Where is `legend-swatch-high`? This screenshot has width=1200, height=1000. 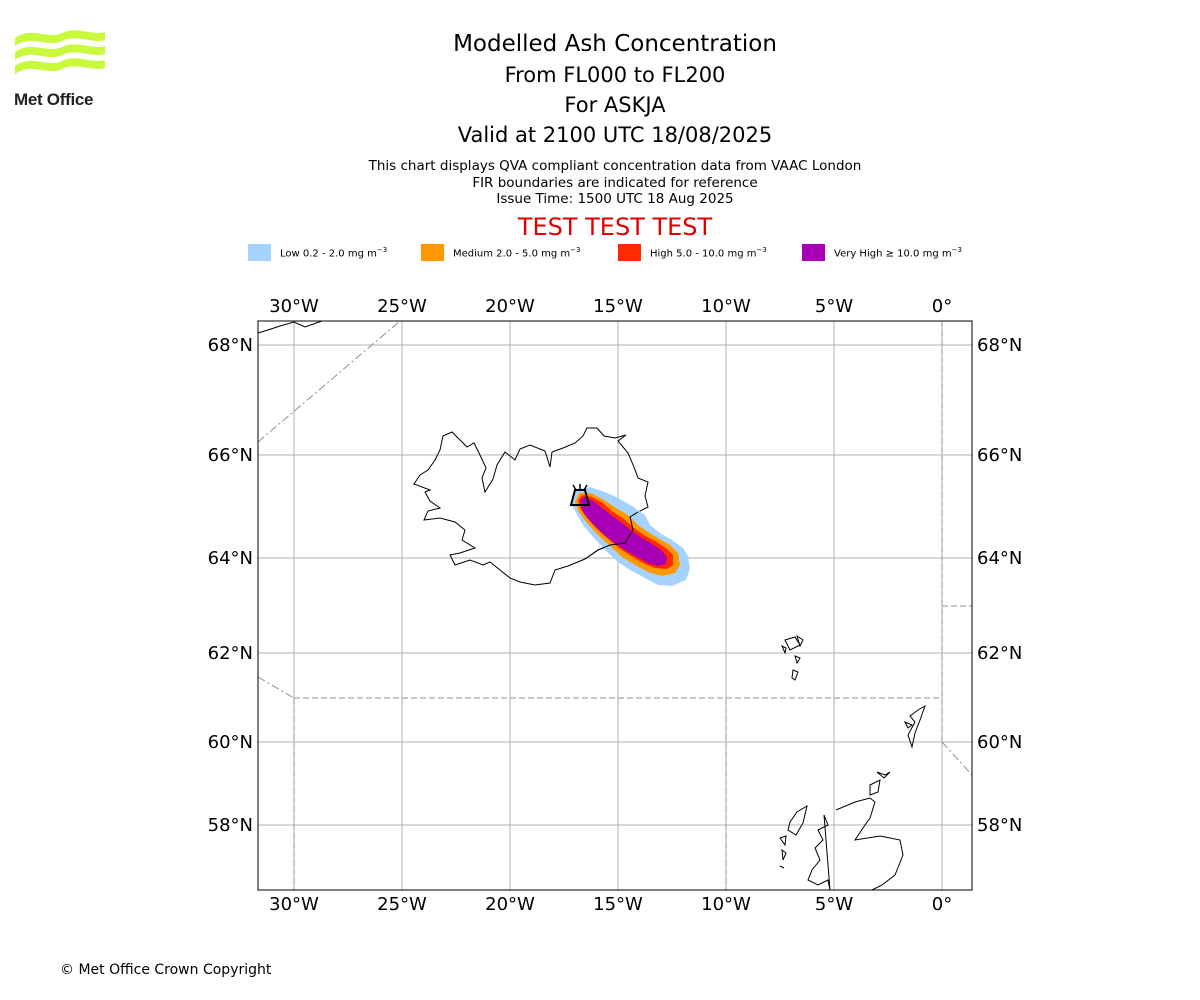 legend-swatch-high is located at coordinates (629, 252).